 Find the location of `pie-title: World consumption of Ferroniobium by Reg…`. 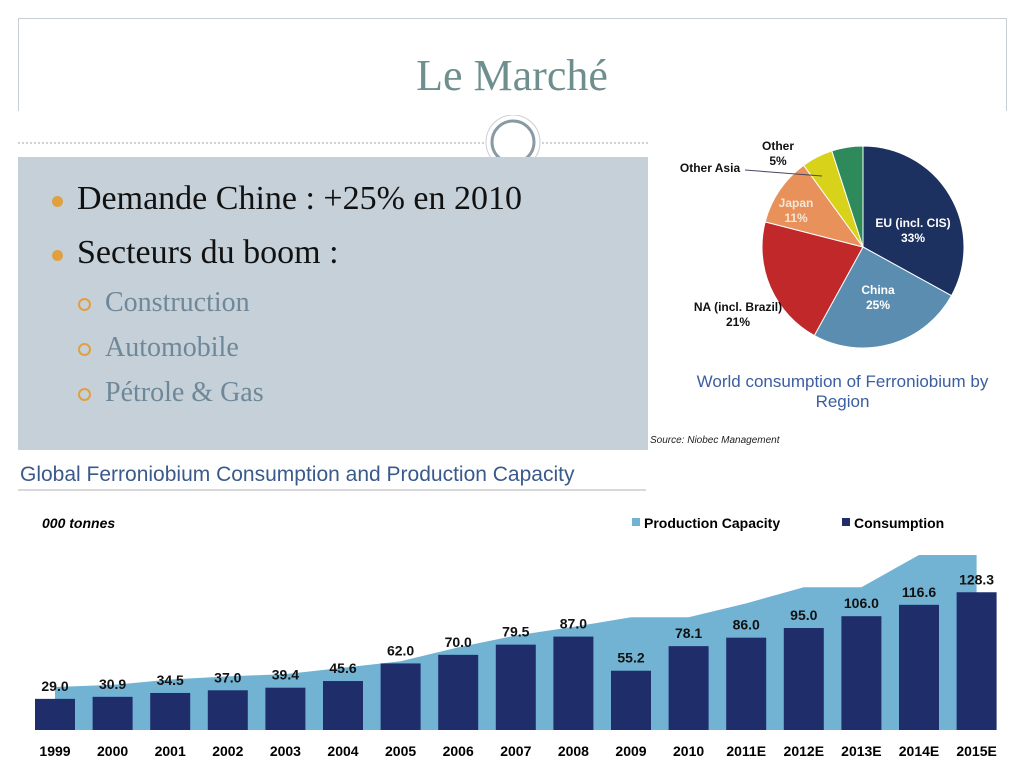

pie-title: World consumption of Ferroniobium by Reg… is located at coordinates (842, 391).